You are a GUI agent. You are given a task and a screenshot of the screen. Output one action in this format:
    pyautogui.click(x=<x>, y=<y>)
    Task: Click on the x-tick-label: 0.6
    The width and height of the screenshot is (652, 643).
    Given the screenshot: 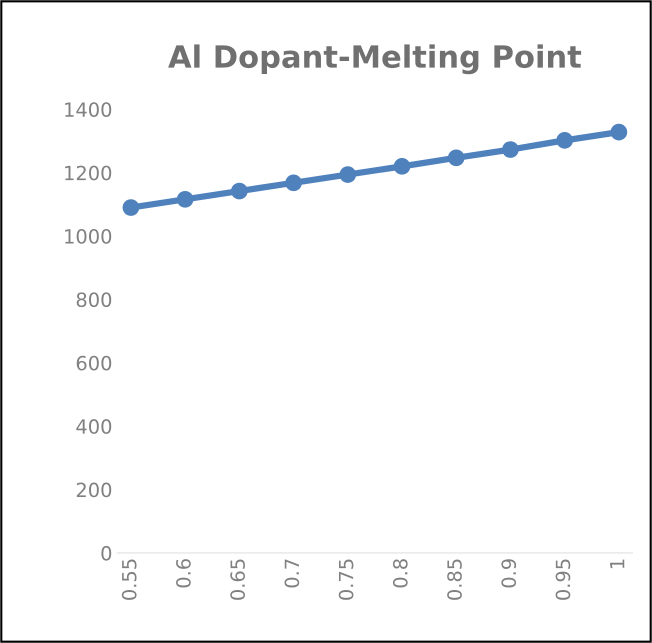 What is the action you would take?
    pyautogui.click(x=183, y=573)
    